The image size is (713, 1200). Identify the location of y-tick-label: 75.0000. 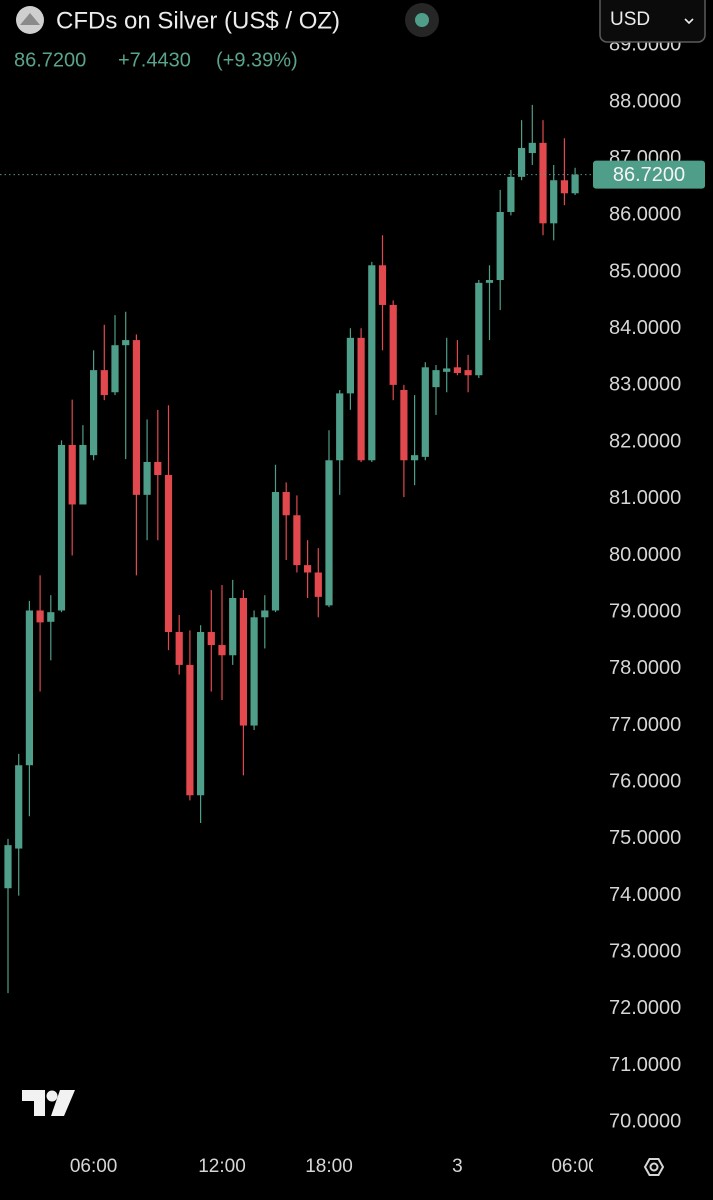
(645, 838).